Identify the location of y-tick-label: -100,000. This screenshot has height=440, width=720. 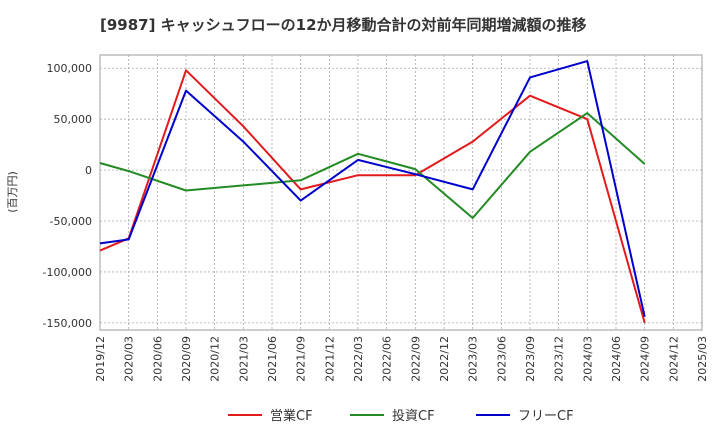
(67, 272).